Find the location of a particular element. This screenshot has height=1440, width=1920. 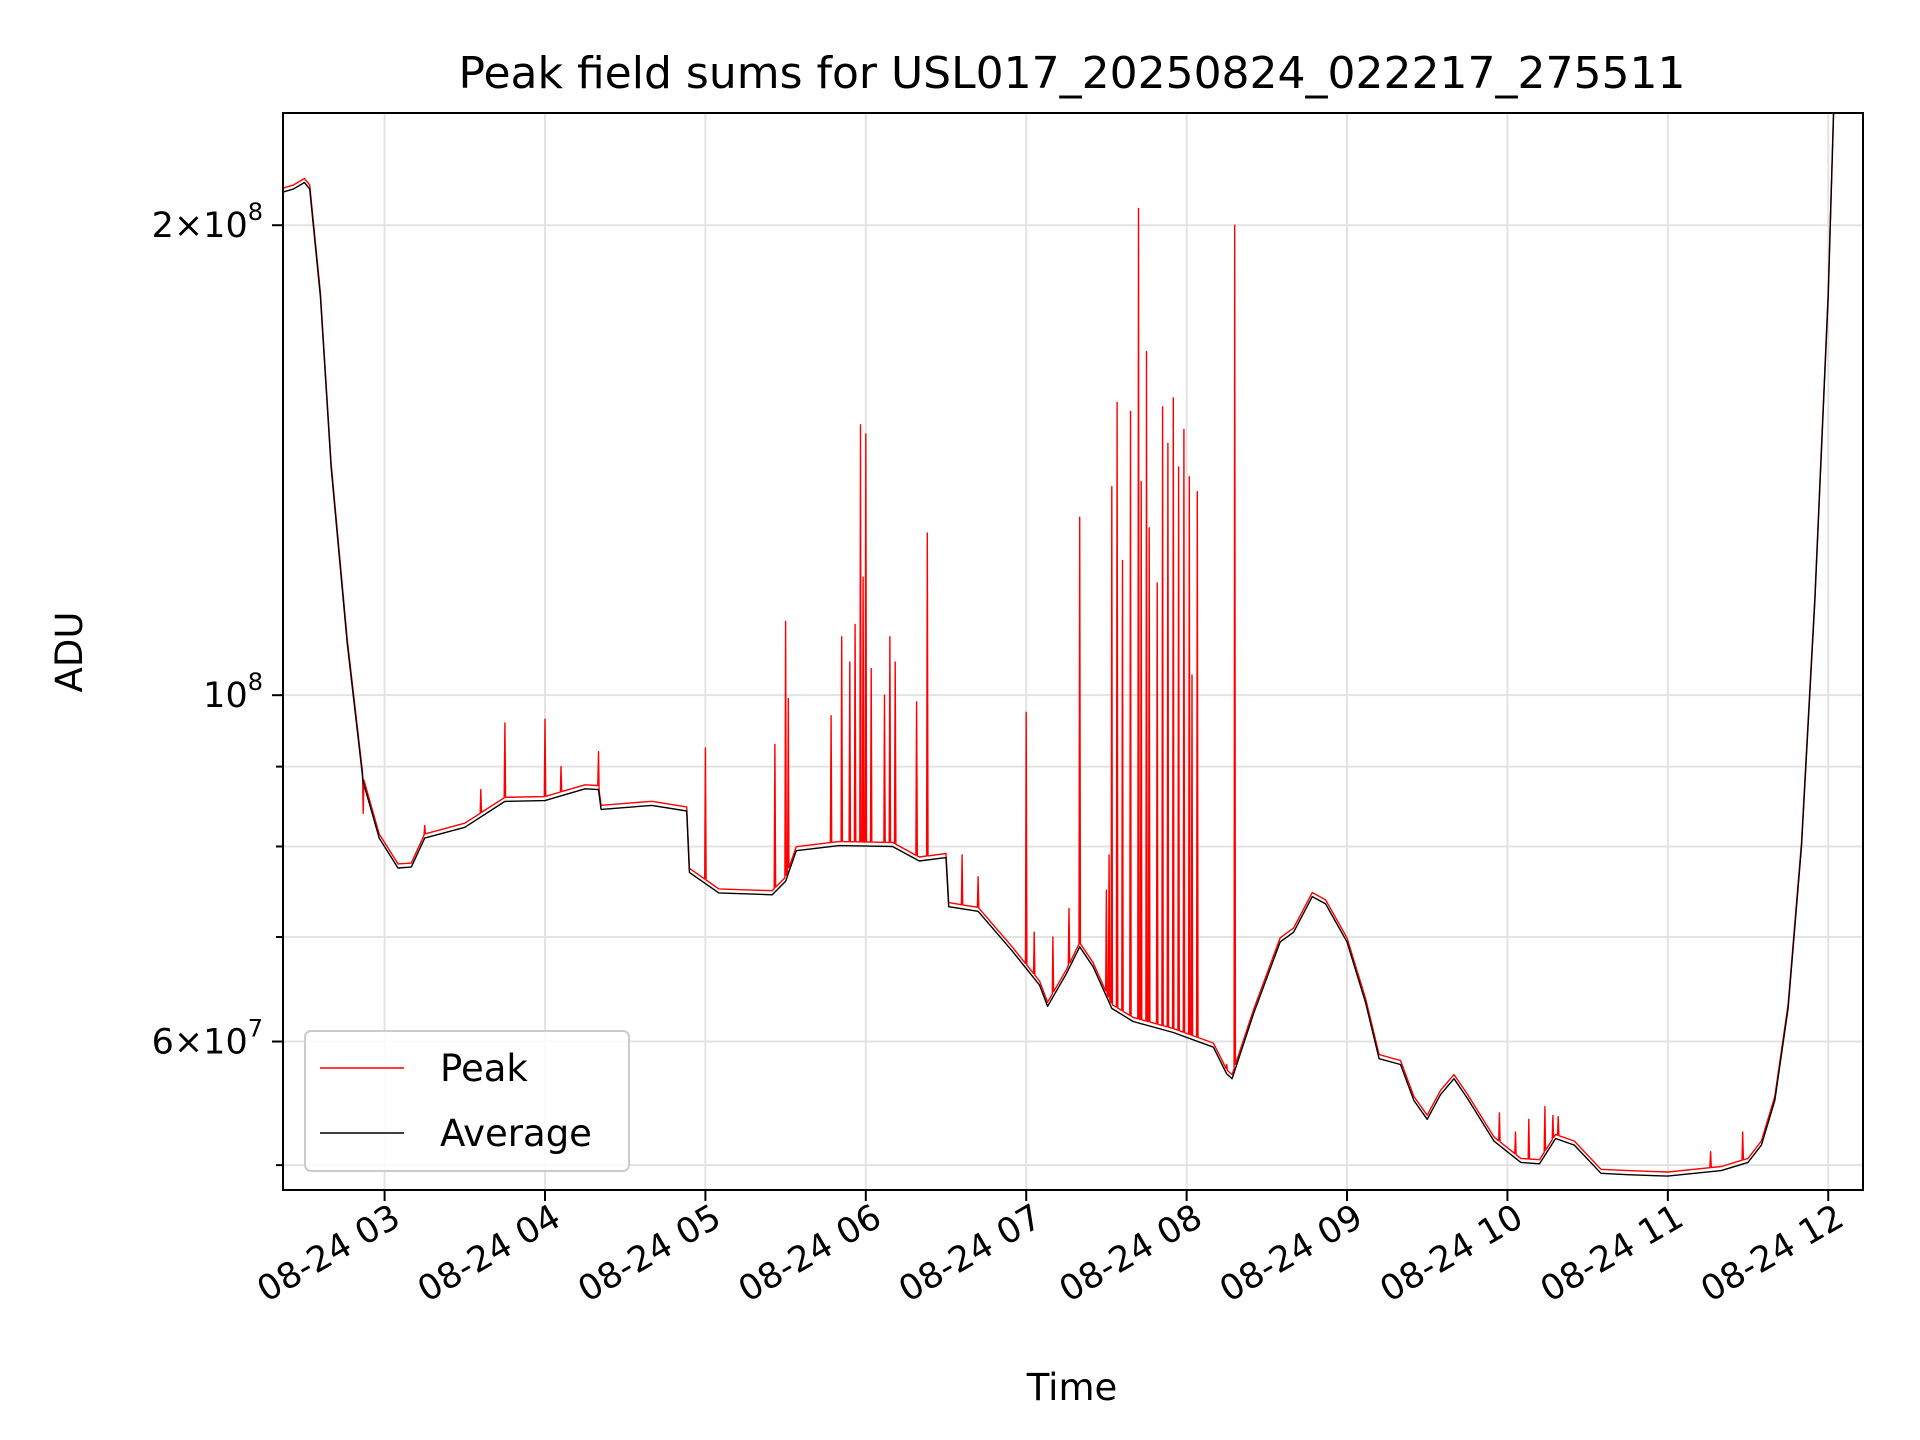

y-tick-label: 6×107 is located at coordinates (207, 1039).